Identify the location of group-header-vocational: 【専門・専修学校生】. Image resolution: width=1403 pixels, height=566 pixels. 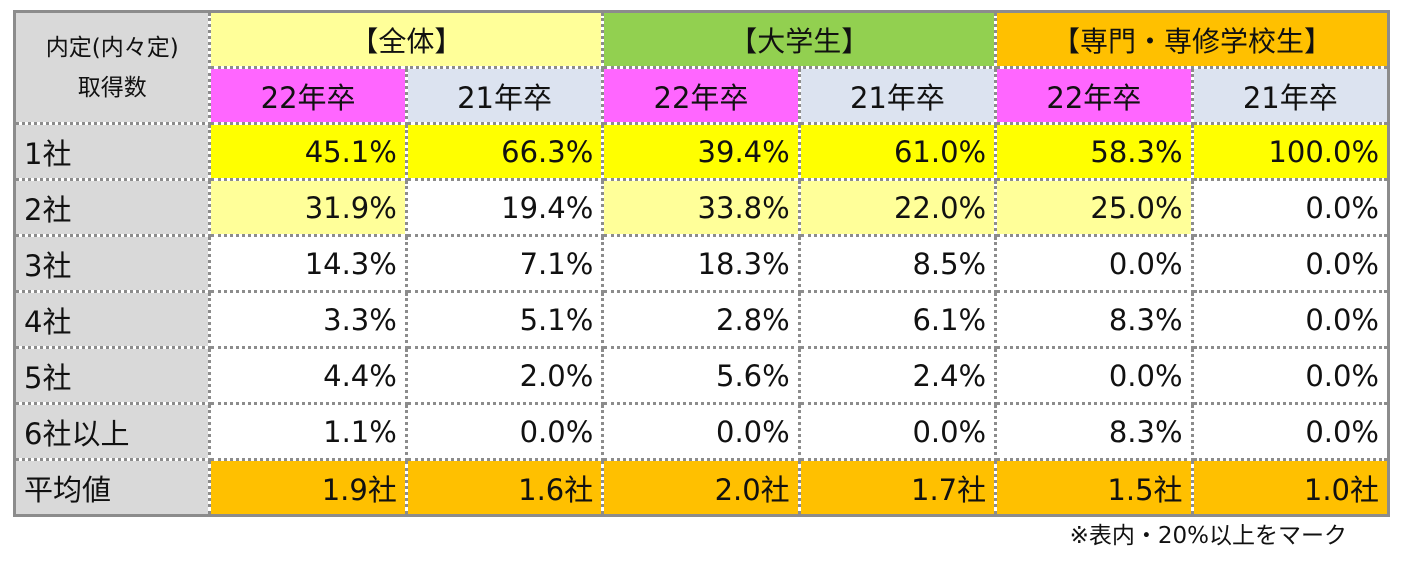
(1192, 39).